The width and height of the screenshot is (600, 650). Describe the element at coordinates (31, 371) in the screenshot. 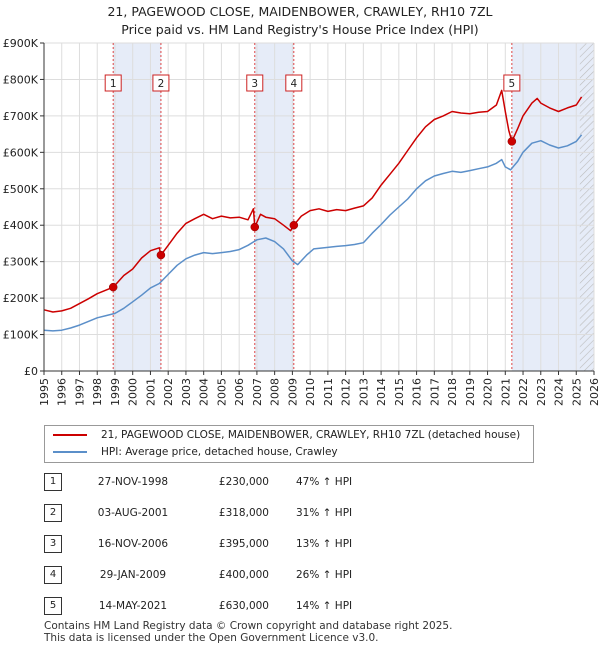

I see `y-tick-label: £0` at that location.